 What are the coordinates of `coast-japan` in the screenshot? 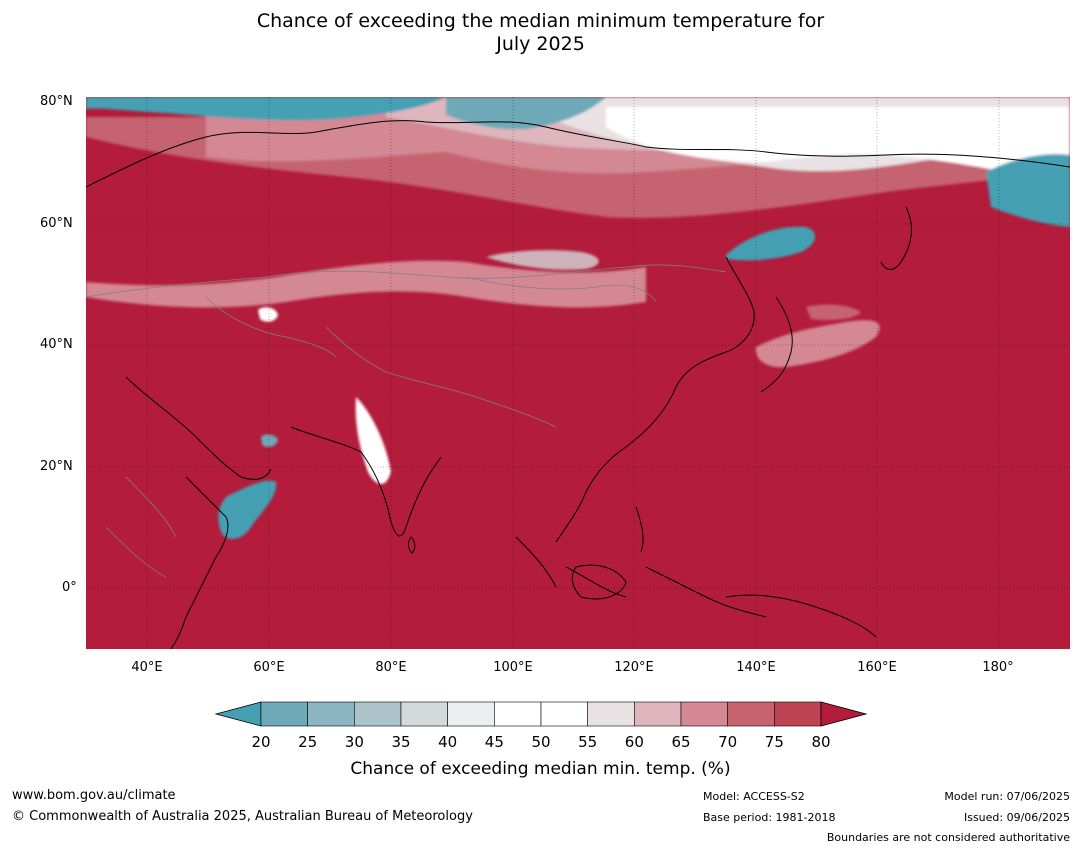 It's located at (776, 344).